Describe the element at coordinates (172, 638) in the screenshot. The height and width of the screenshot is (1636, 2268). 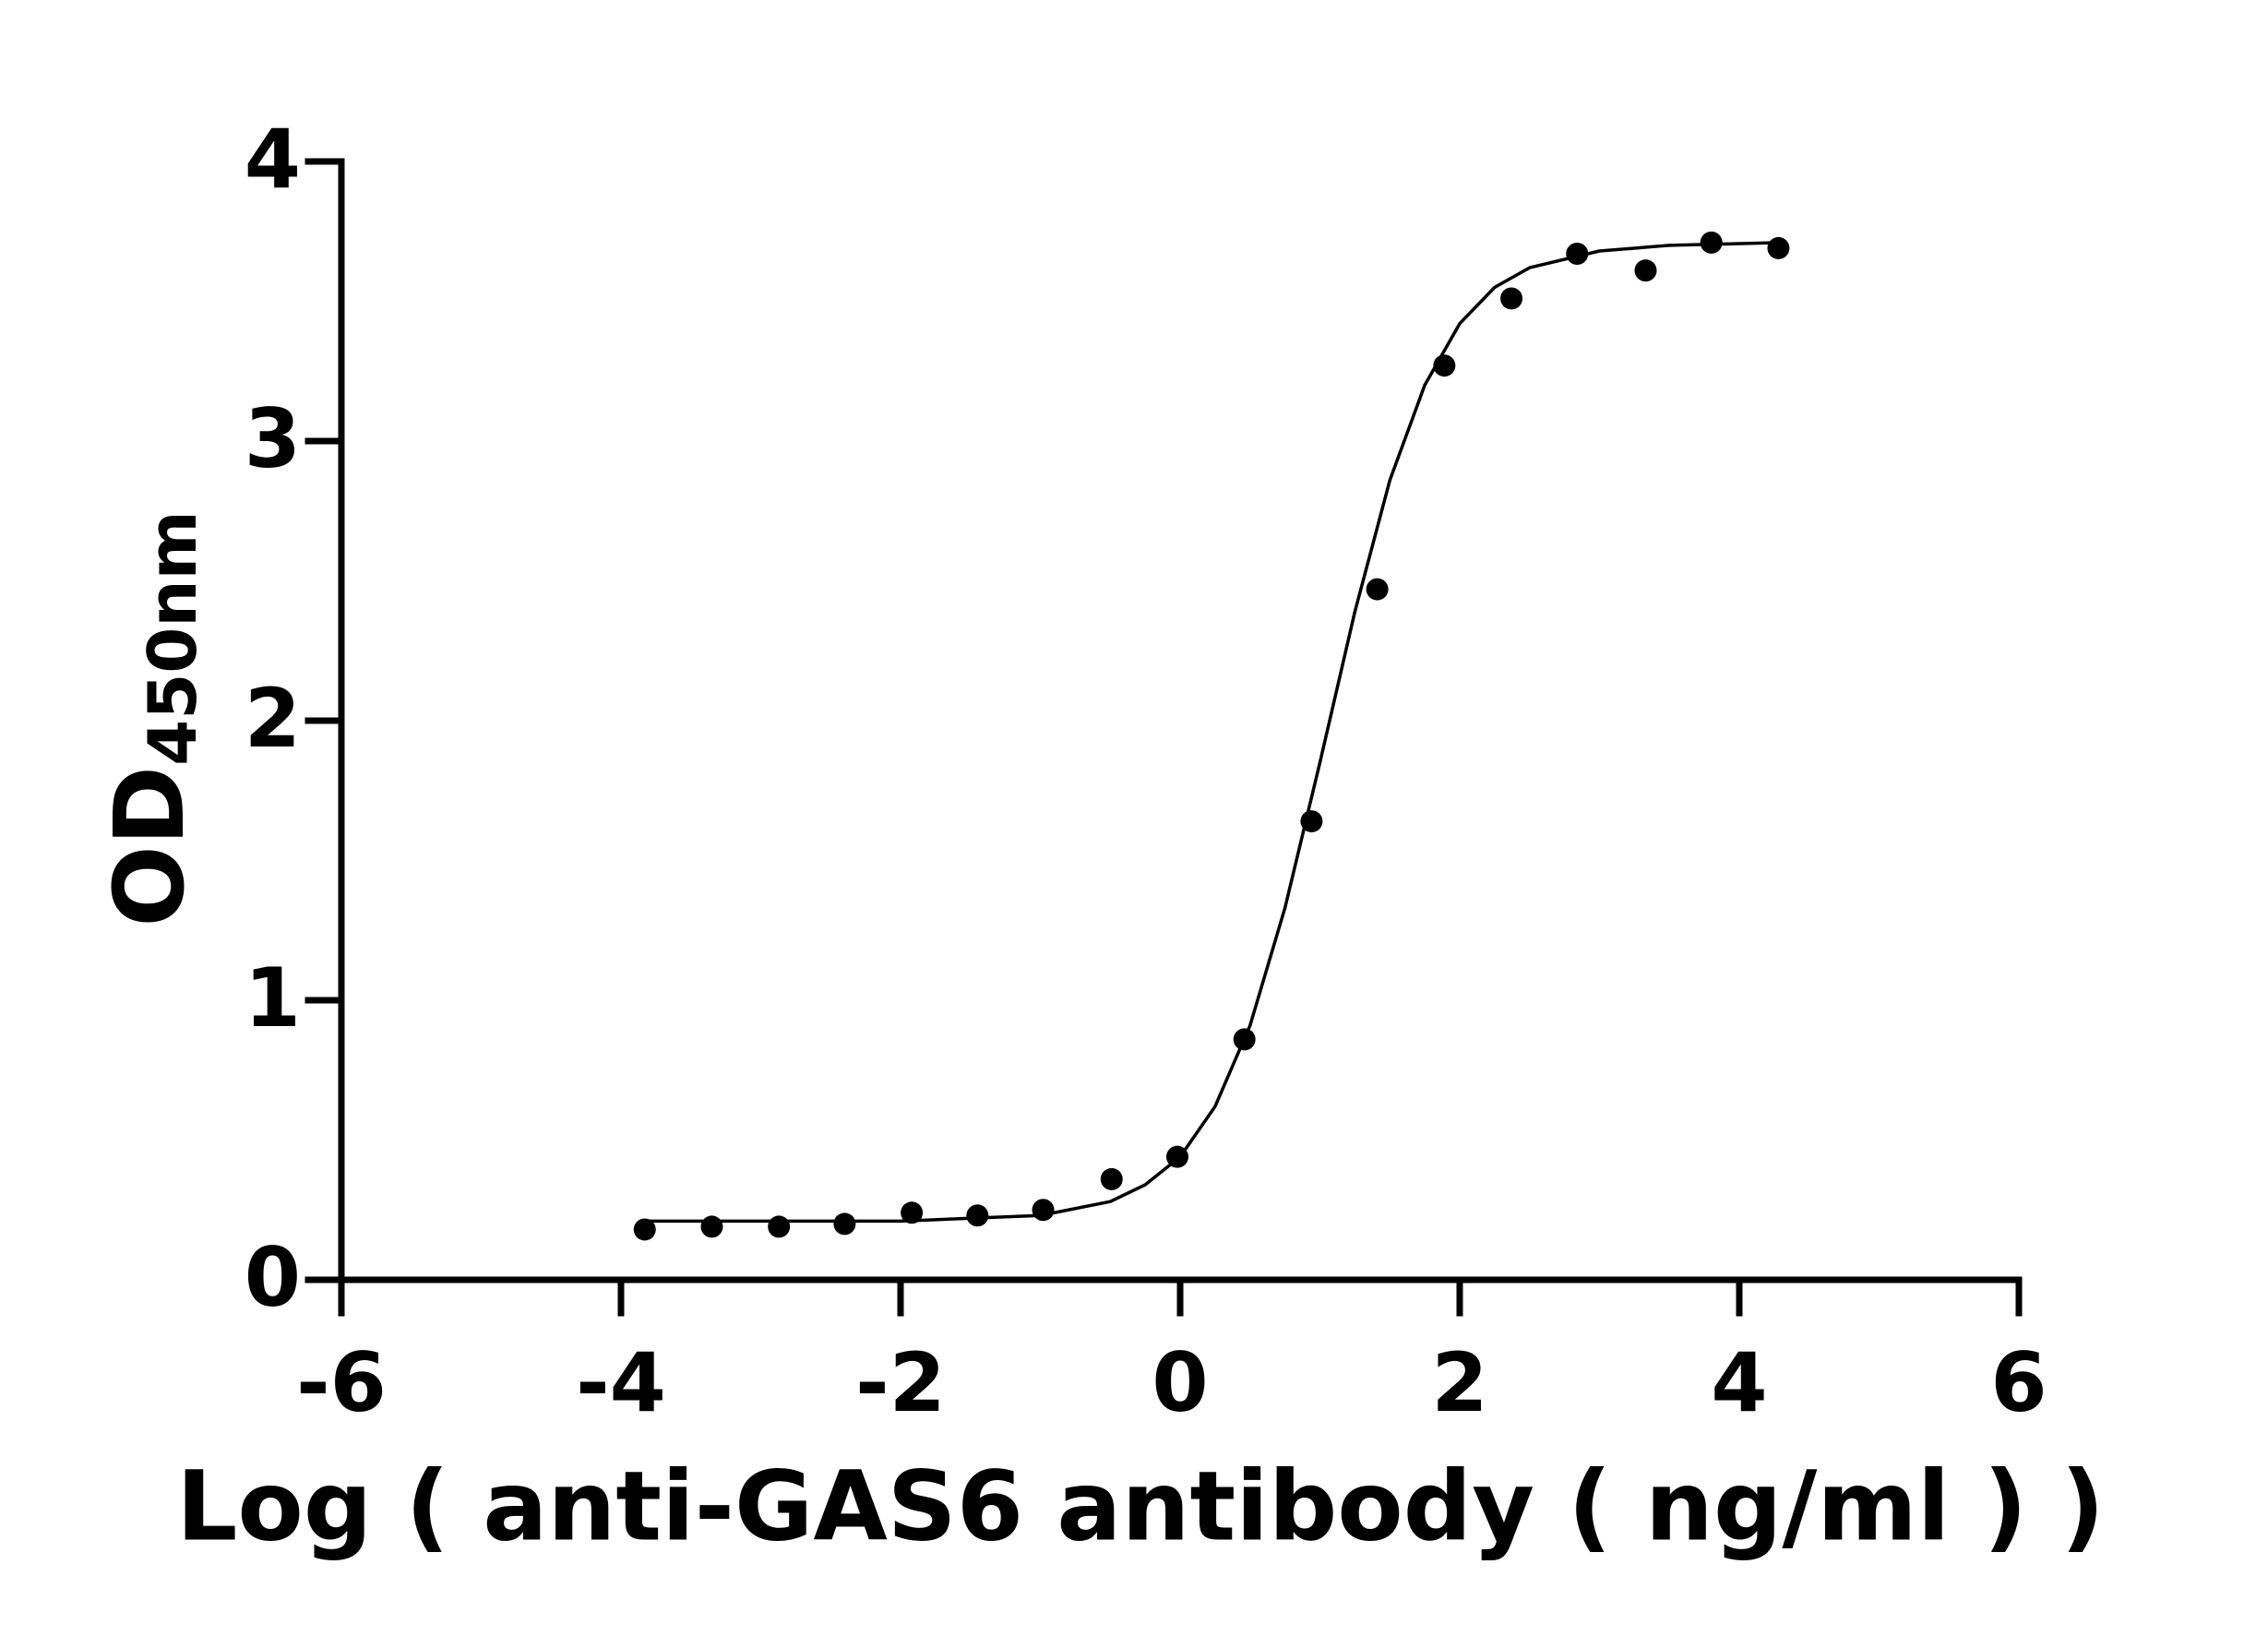
I see `y-axis-title-subscript: 450nm` at that location.